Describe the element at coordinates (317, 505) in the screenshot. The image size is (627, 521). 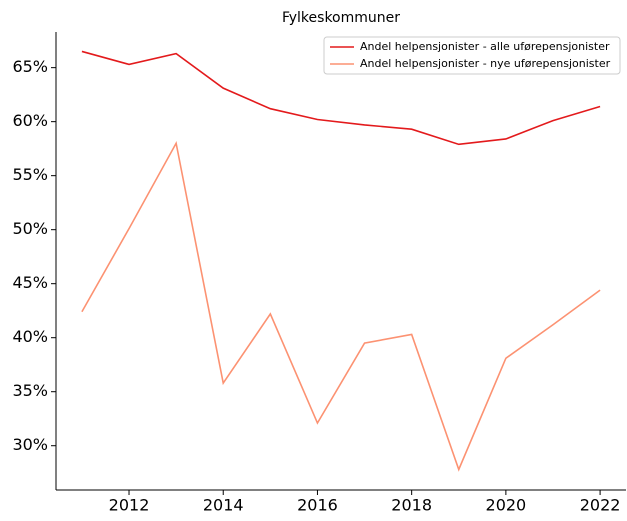
I see `x-tick-label: 2016` at that location.